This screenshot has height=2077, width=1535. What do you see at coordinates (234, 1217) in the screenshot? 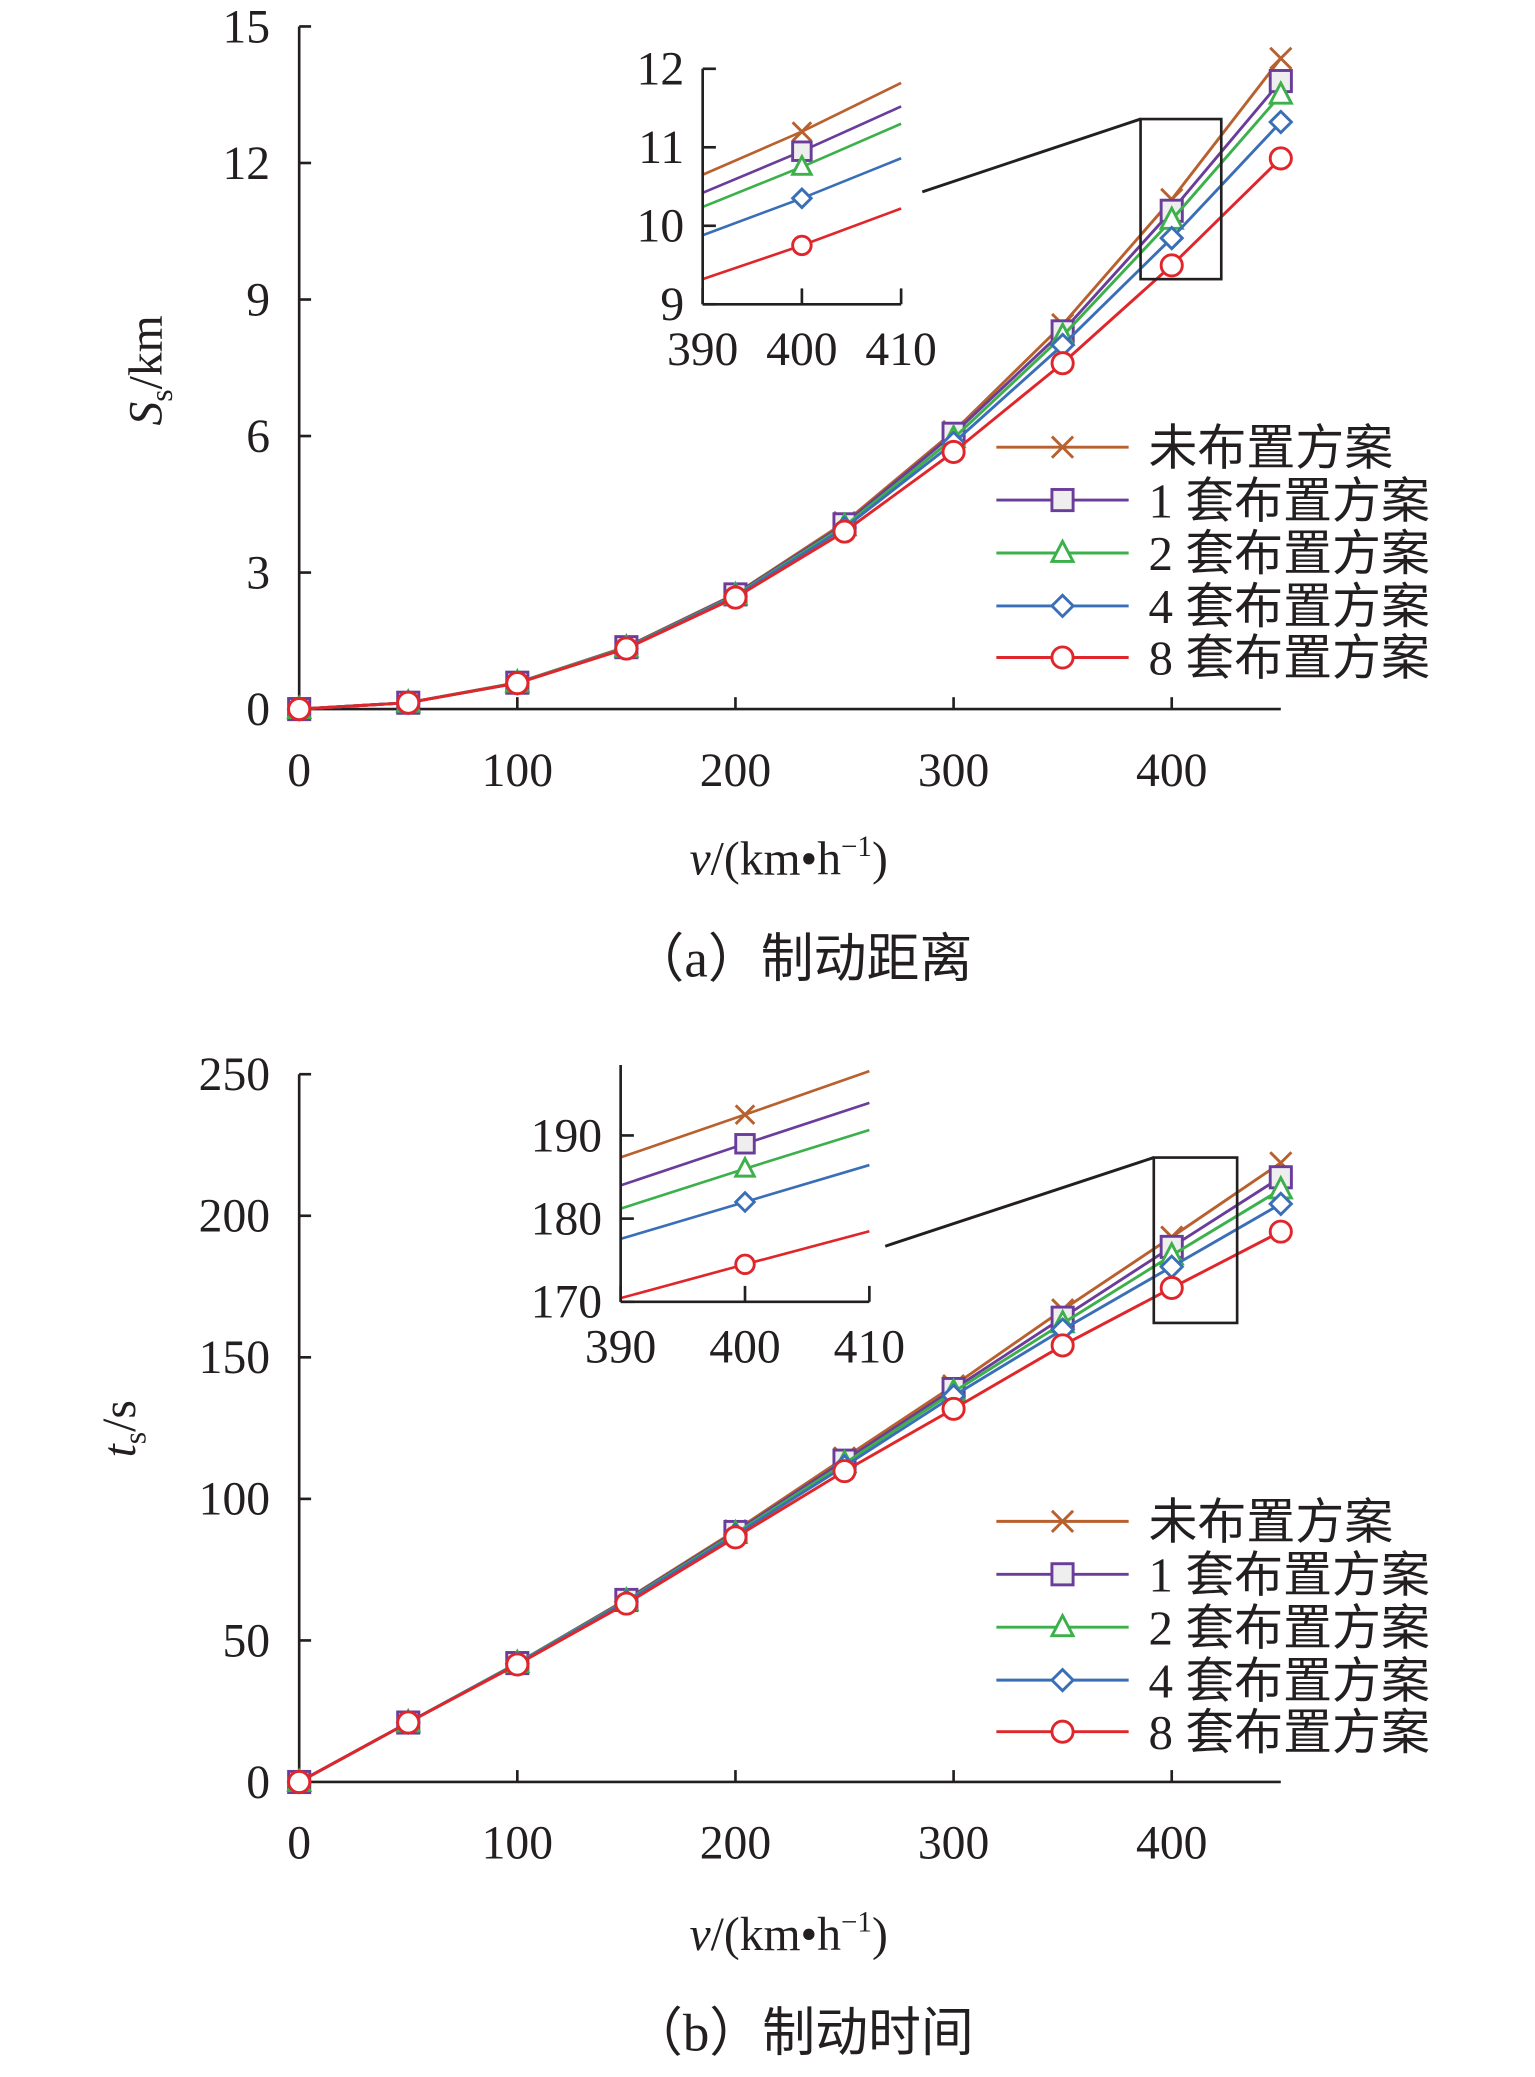
I see `y-tick-label: 200` at bounding box center [234, 1217].